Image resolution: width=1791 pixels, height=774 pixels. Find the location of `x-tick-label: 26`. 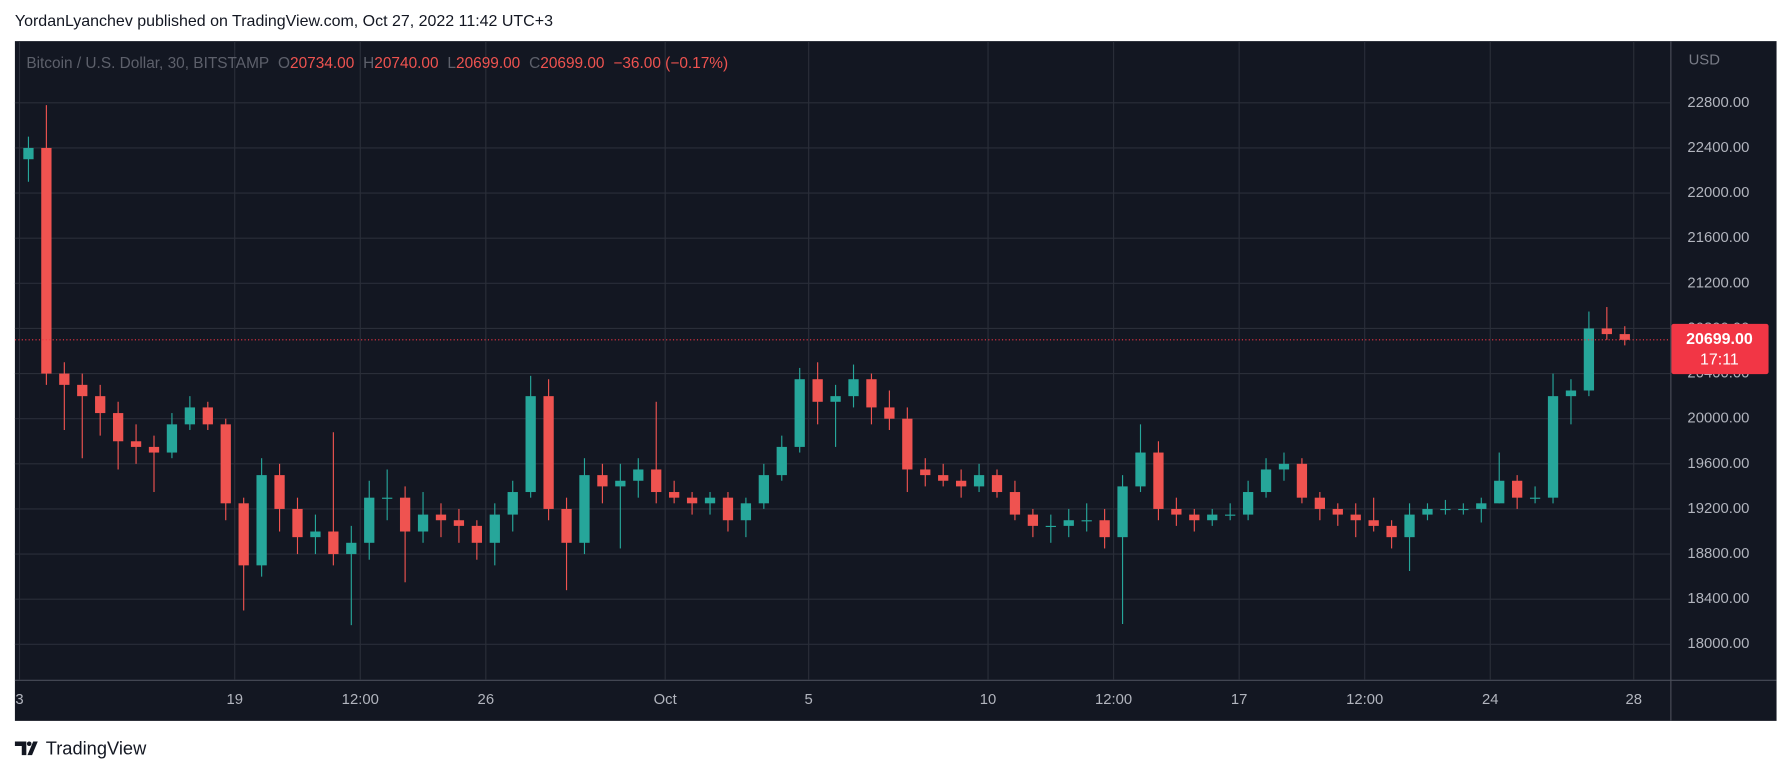

x-tick-label: 26 is located at coordinates (486, 700).